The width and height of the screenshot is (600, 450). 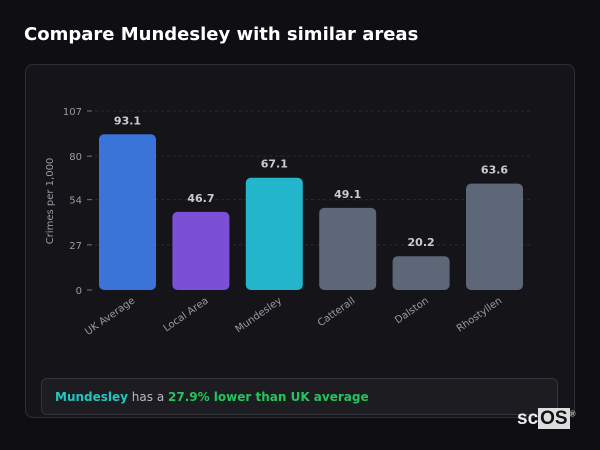 What do you see at coordinates (347, 194) in the screenshot?
I see `data-label: 49.1` at bounding box center [347, 194].